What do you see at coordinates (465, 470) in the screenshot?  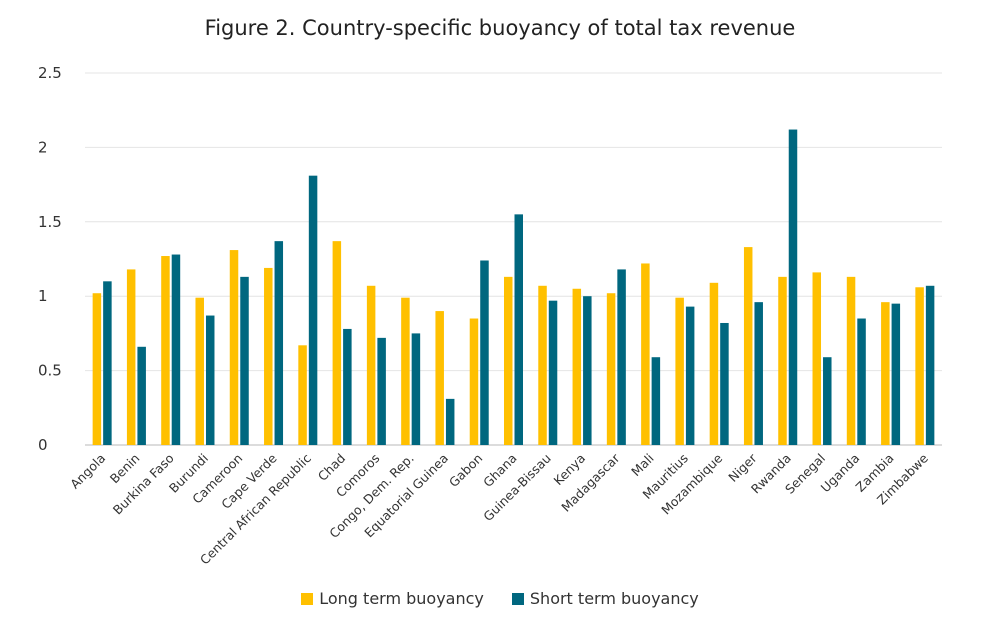 I see `x-tick-label: Gabon` at bounding box center [465, 470].